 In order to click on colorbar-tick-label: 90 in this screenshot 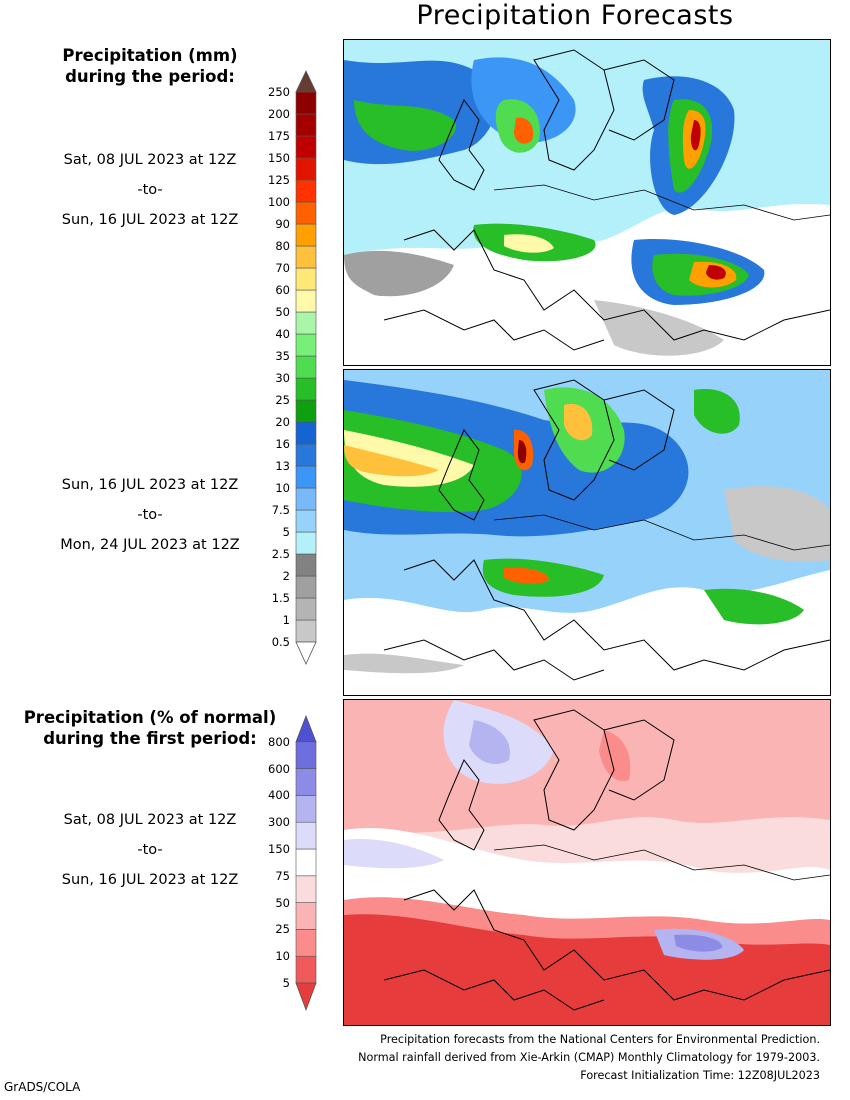, I will do `click(282, 224)`.